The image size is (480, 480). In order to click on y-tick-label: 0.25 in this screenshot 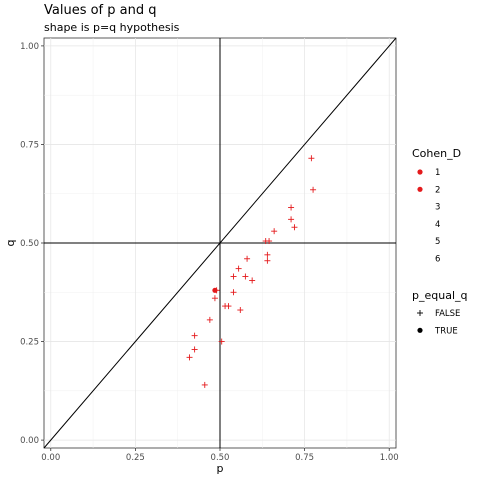, I will do `click(29, 343)`.